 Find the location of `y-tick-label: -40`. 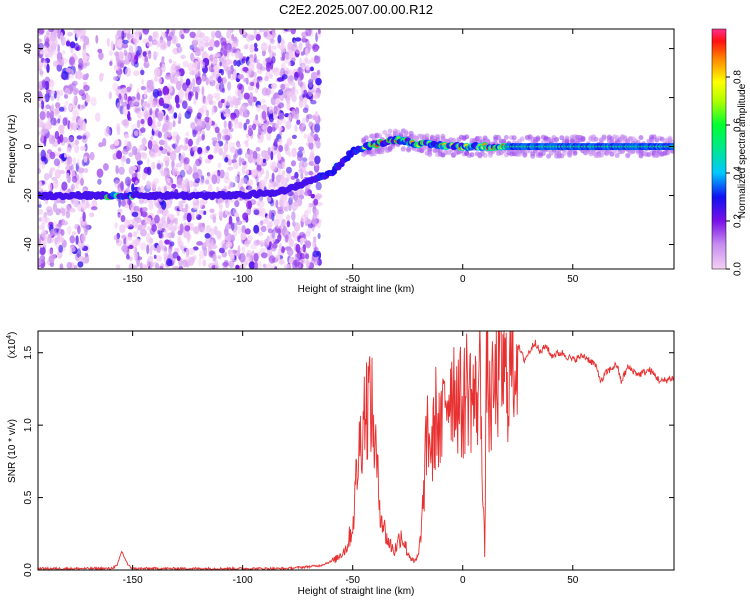

y-tick-label: -40 is located at coordinates (28, 244).